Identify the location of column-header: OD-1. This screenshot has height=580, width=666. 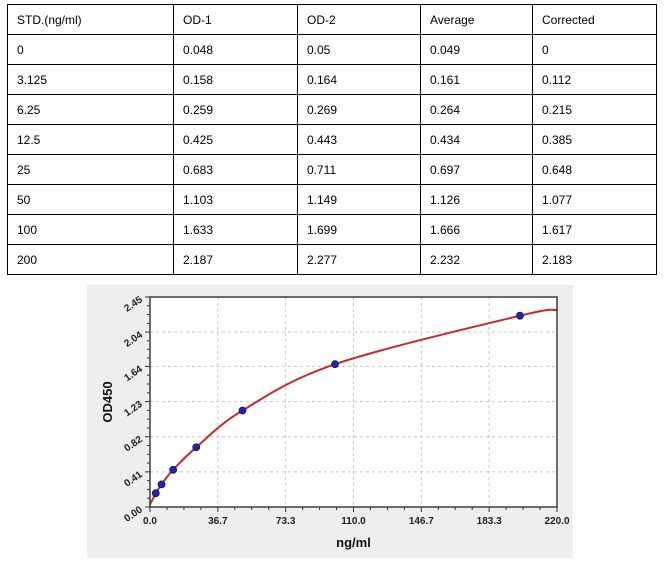
(235, 19).